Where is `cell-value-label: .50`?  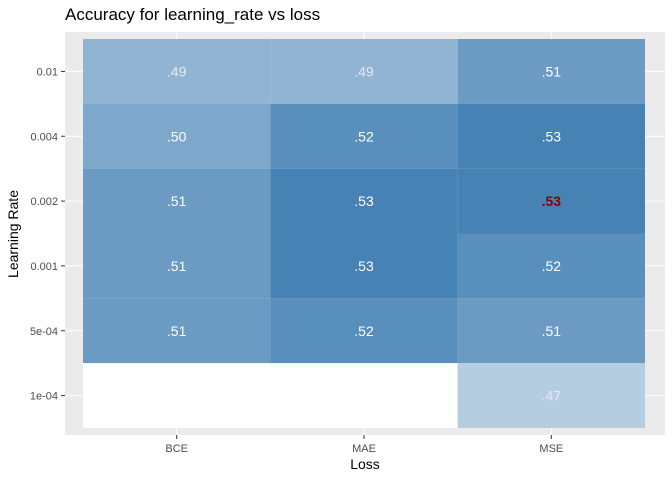 cell-value-label: .50 is located at coordinates (177, 136).